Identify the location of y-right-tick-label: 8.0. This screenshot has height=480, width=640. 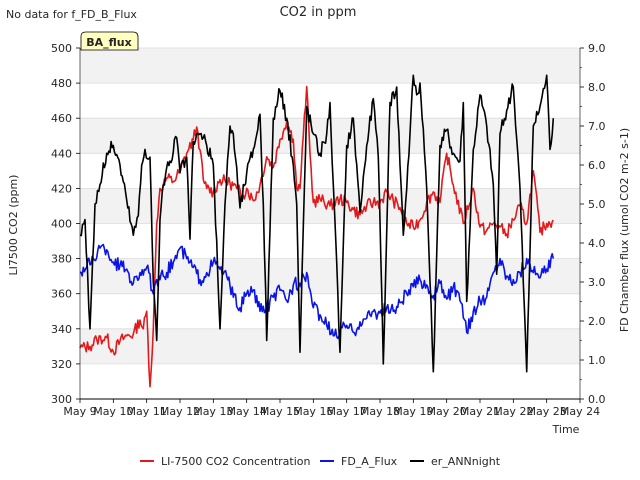
(597, 87).